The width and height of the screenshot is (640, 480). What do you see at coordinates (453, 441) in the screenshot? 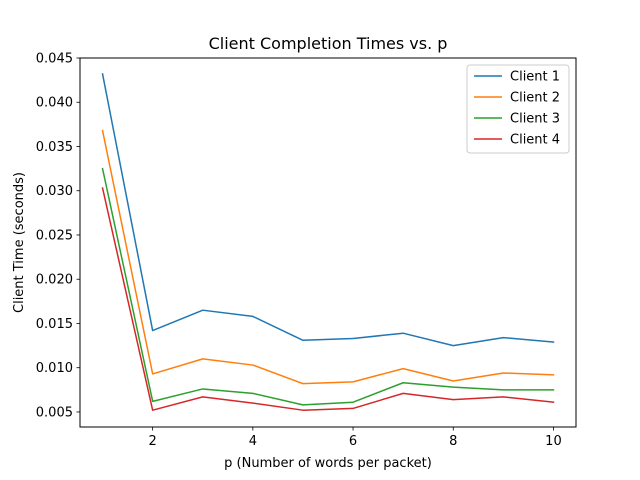
I see `x-tick-label: 8` at bounding box center [453, 441].